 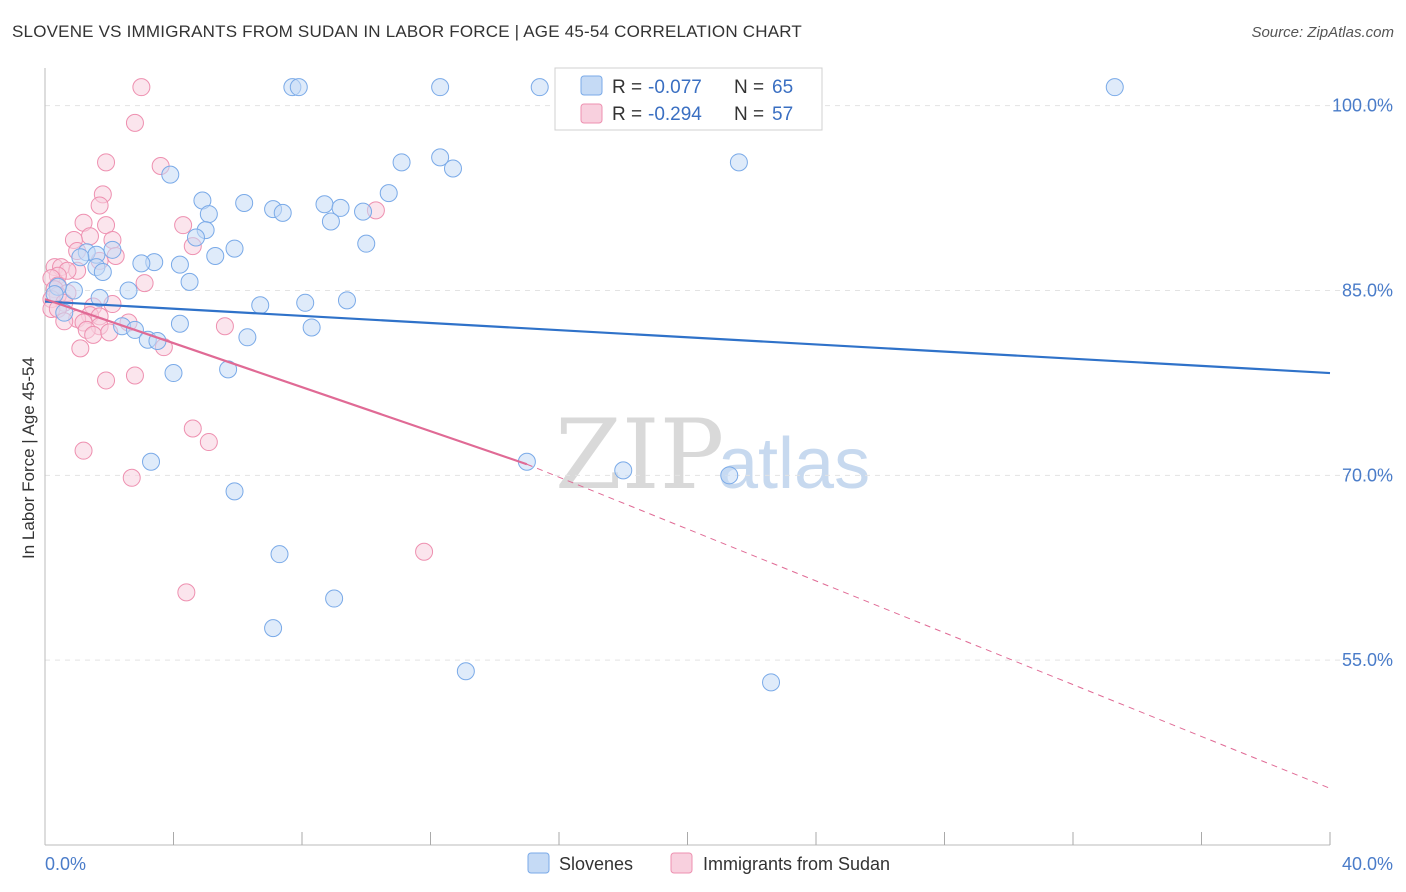 I want to click on sudan-trend-line, so click(x=286, y=382).